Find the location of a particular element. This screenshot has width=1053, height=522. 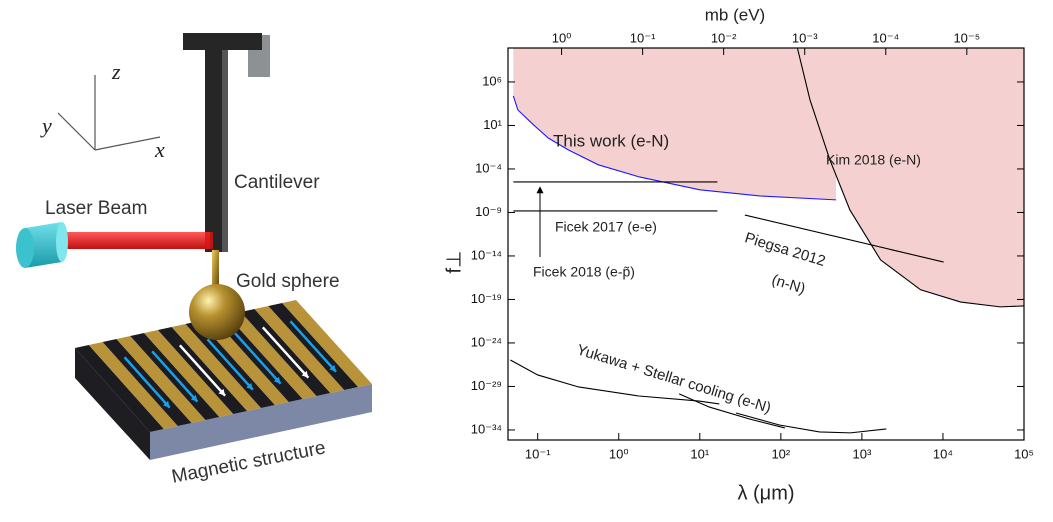

x-tick-label: 10¹ is located at coordinates (699, 453).